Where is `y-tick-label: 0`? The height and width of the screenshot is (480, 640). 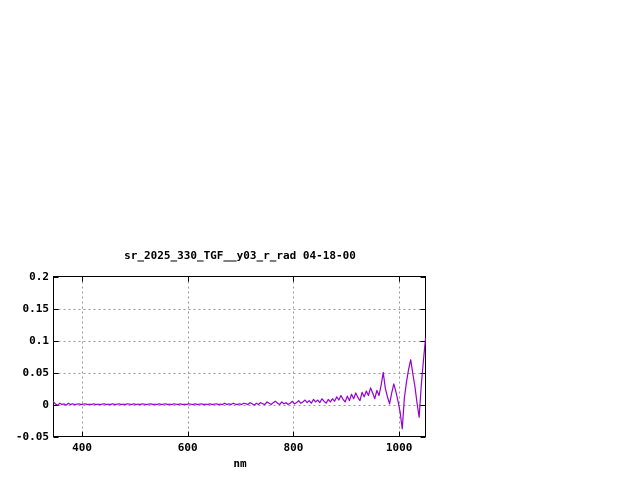 y-tick-label: 0 is located at coordinates (45, 404).